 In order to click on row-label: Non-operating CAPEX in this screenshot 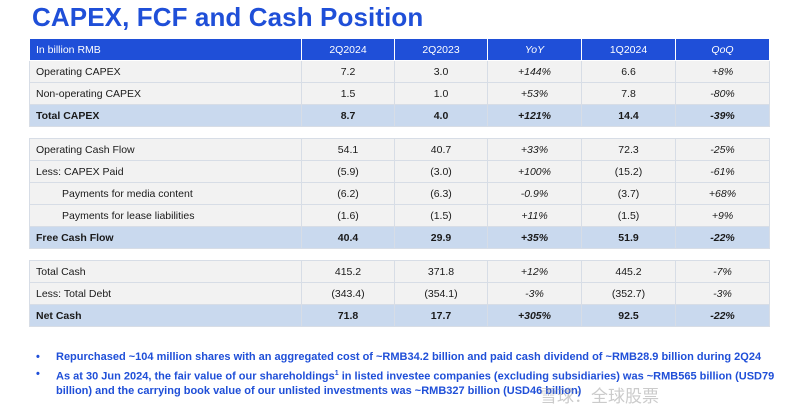, I will do `click(165, 93)`.